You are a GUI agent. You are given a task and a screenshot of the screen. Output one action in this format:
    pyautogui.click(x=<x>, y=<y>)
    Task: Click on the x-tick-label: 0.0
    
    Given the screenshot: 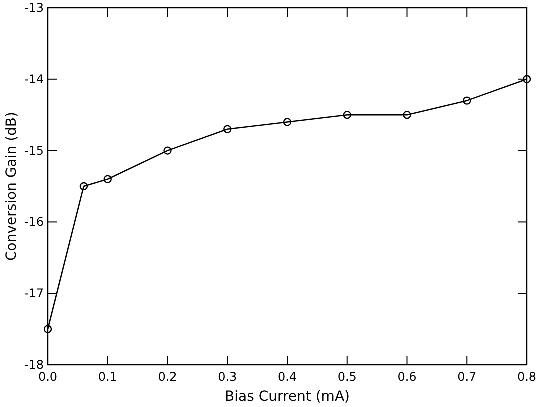 What is the action you would take?
    pyautogui.click(x=48, y=377)
    